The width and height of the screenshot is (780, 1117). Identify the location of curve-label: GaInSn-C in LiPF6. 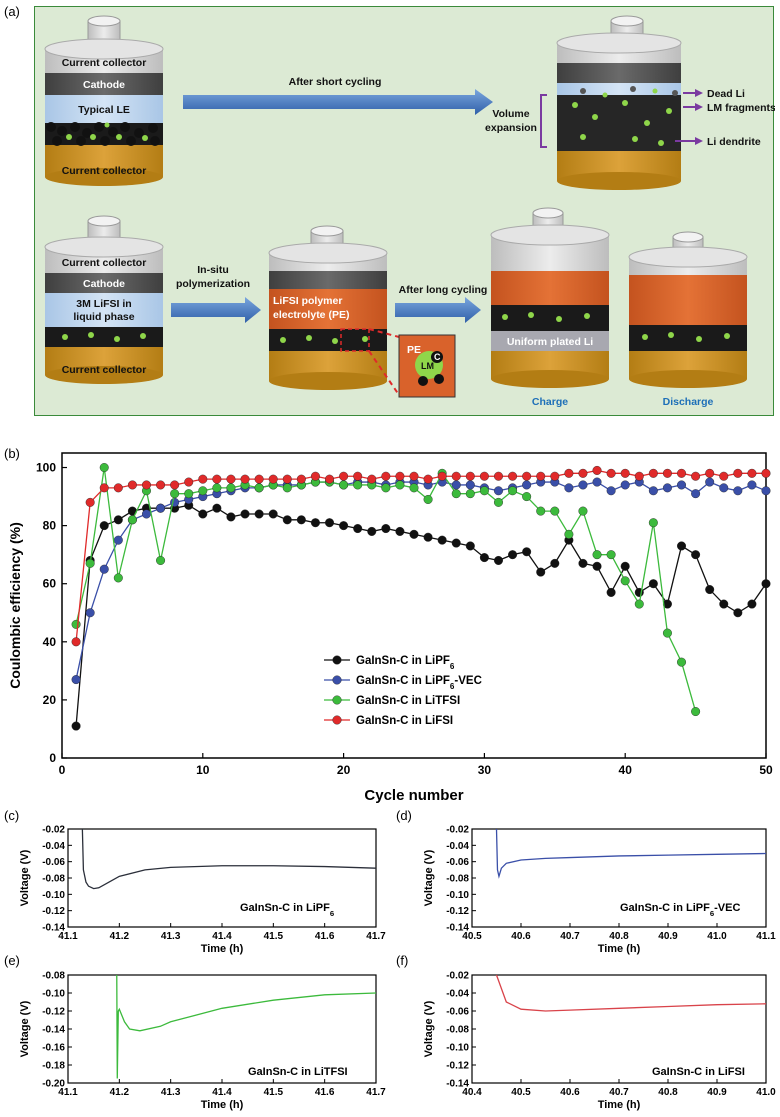
(287, 910).